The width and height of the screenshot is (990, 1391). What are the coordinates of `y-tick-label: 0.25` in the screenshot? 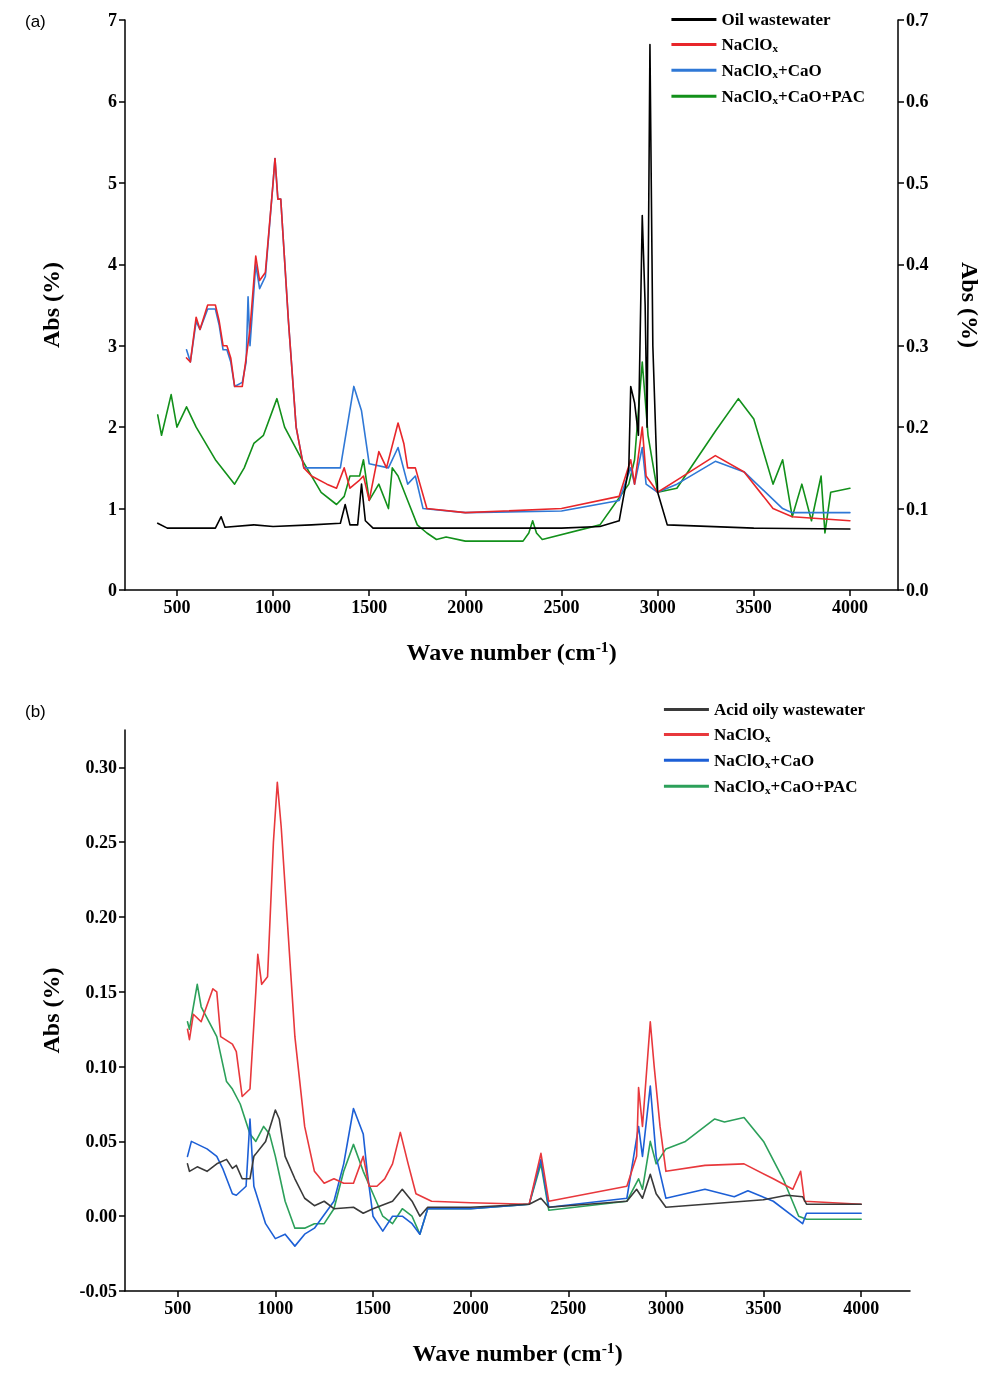 It's located at (101, 842).